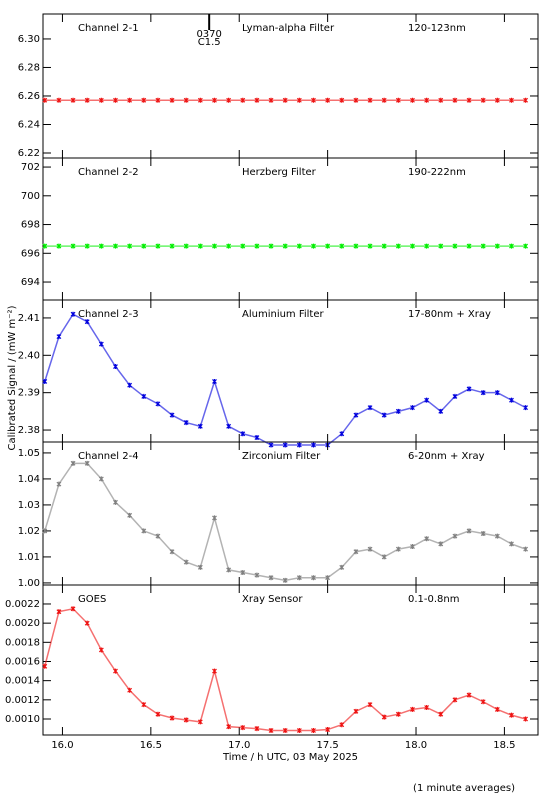 The image size is (550, 800). I want to click on y-tick-label: 0.0020, so click(22, 623).